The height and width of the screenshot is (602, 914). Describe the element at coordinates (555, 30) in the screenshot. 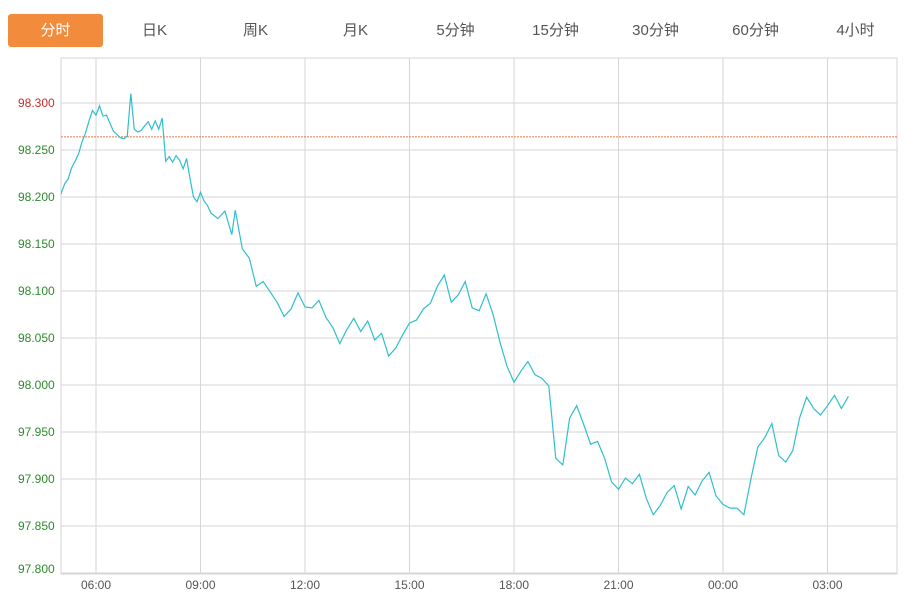

I see `tab-15min: 15分钟` at that location.